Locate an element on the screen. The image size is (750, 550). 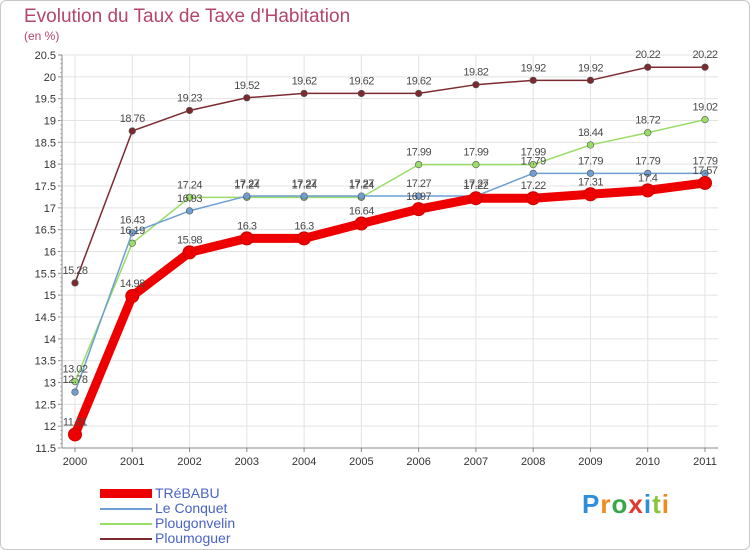
legend-label-le-conquet: Le Conquet is located at coordinates (191, 508).